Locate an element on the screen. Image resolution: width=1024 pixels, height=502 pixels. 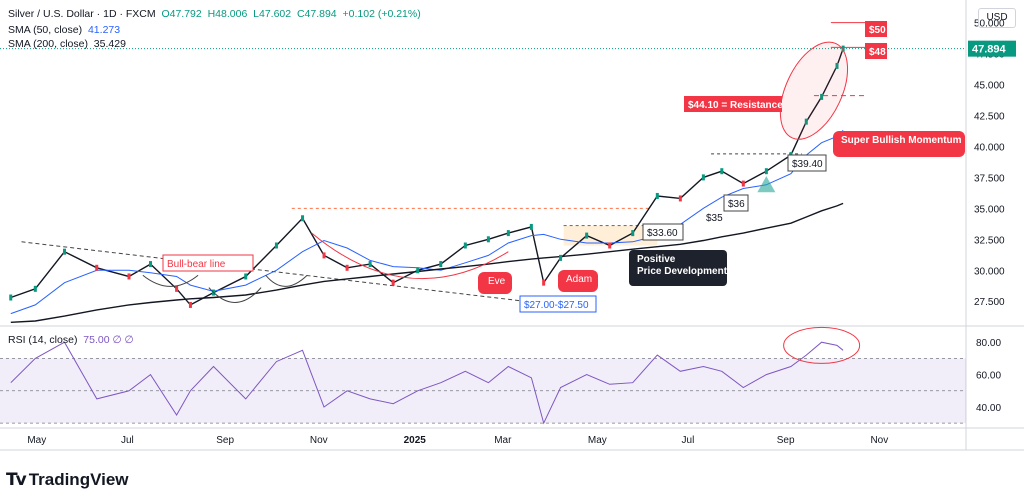
label-50-box is located at coordinates (876, 29).